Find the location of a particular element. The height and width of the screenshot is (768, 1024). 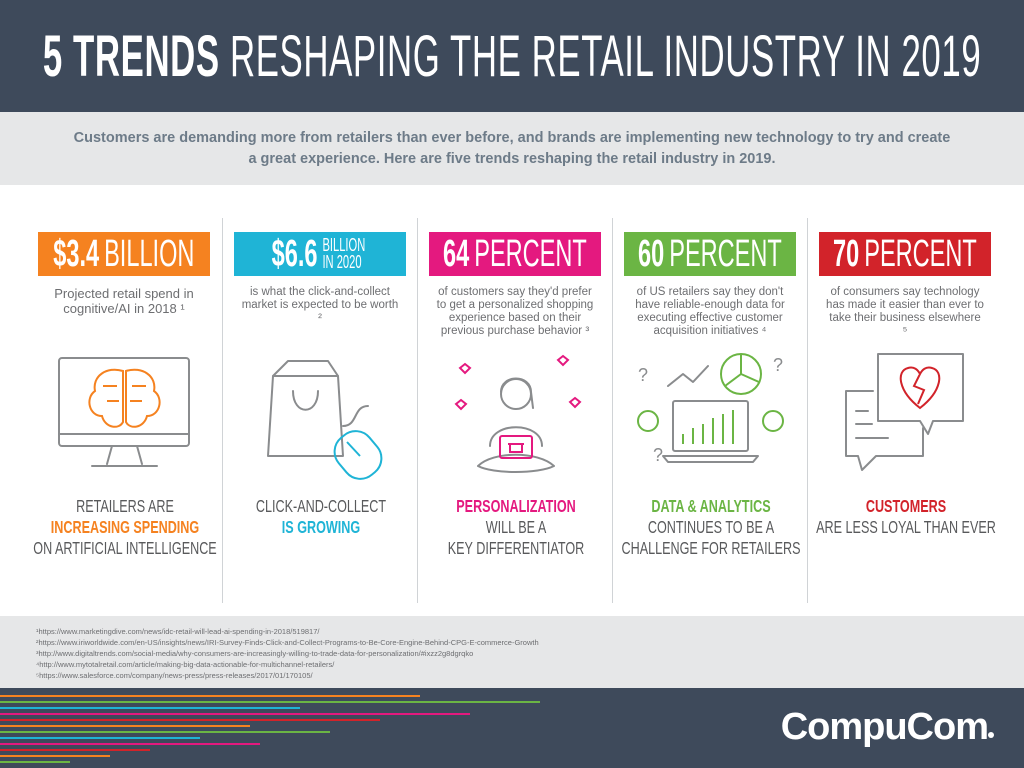

stat-number: 70 is located at coordinates (846, 253).